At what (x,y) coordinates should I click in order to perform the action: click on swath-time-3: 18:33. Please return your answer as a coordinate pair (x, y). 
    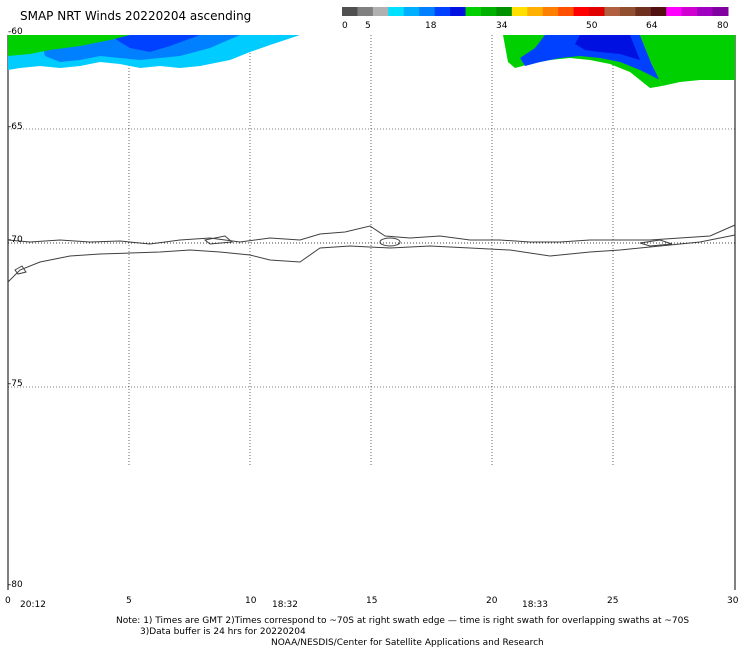
    Looking at the image, I should click on (535, 605).